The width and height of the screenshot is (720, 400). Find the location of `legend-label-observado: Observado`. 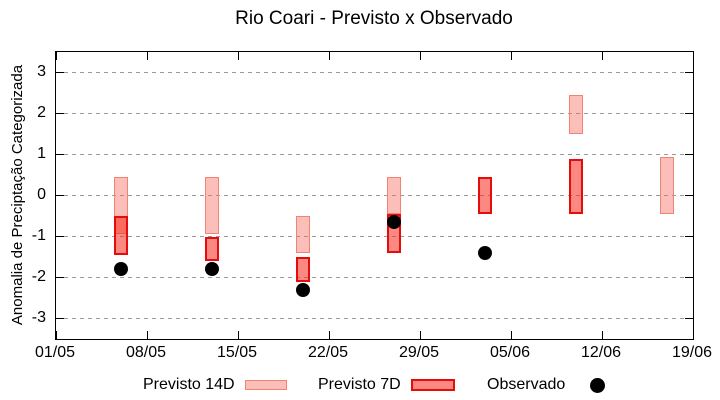

legend-label-observado: Observado is located at coordinates (526, 384).